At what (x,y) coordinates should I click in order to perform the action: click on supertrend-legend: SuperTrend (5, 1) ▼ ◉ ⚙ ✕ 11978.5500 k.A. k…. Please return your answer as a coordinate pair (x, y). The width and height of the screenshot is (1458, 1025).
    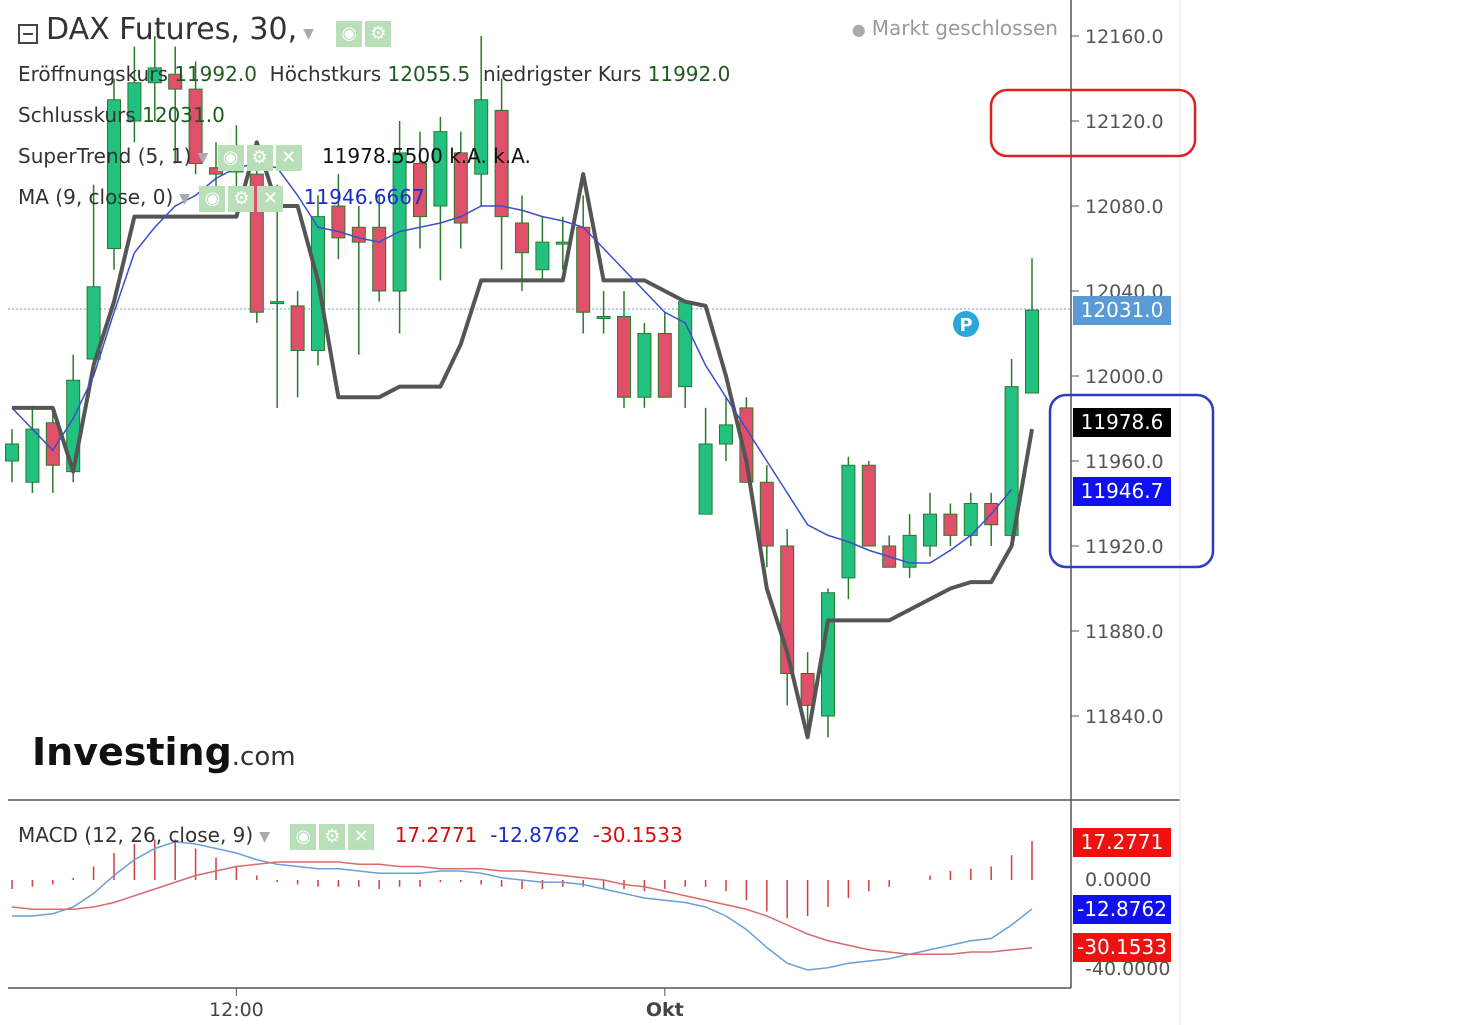
    Looking at the image, I should click on (274, 157).